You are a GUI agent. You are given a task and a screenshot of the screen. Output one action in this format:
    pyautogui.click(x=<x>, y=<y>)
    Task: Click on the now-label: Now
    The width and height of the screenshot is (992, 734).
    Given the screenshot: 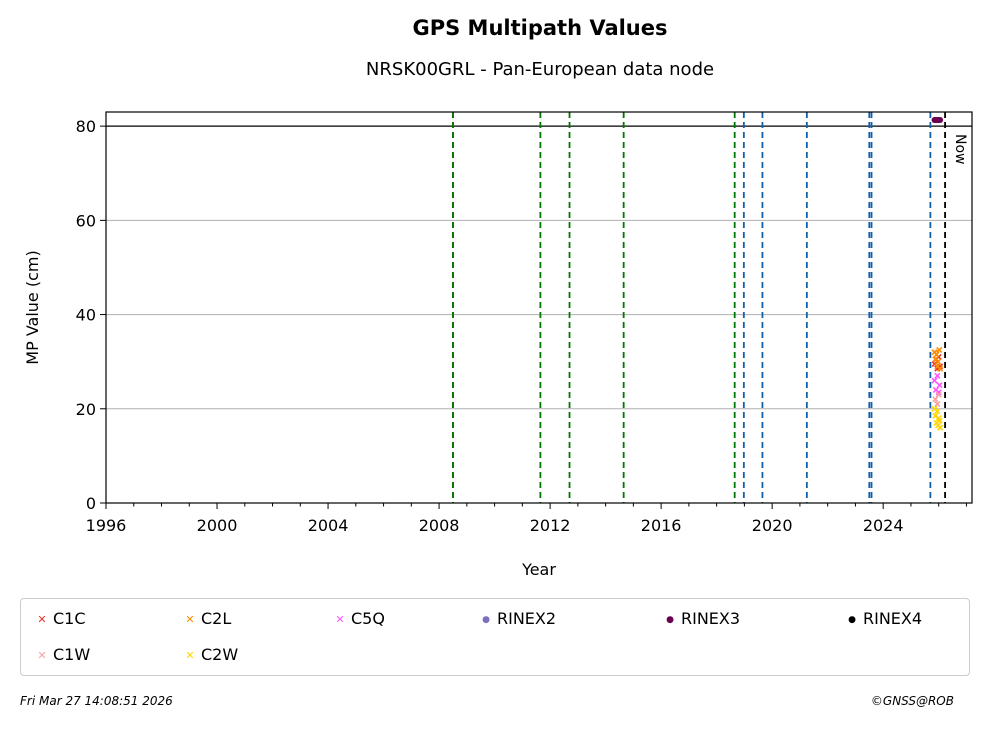 What is the action you would take?
    pyautogui.click(x=960, y=149)
    